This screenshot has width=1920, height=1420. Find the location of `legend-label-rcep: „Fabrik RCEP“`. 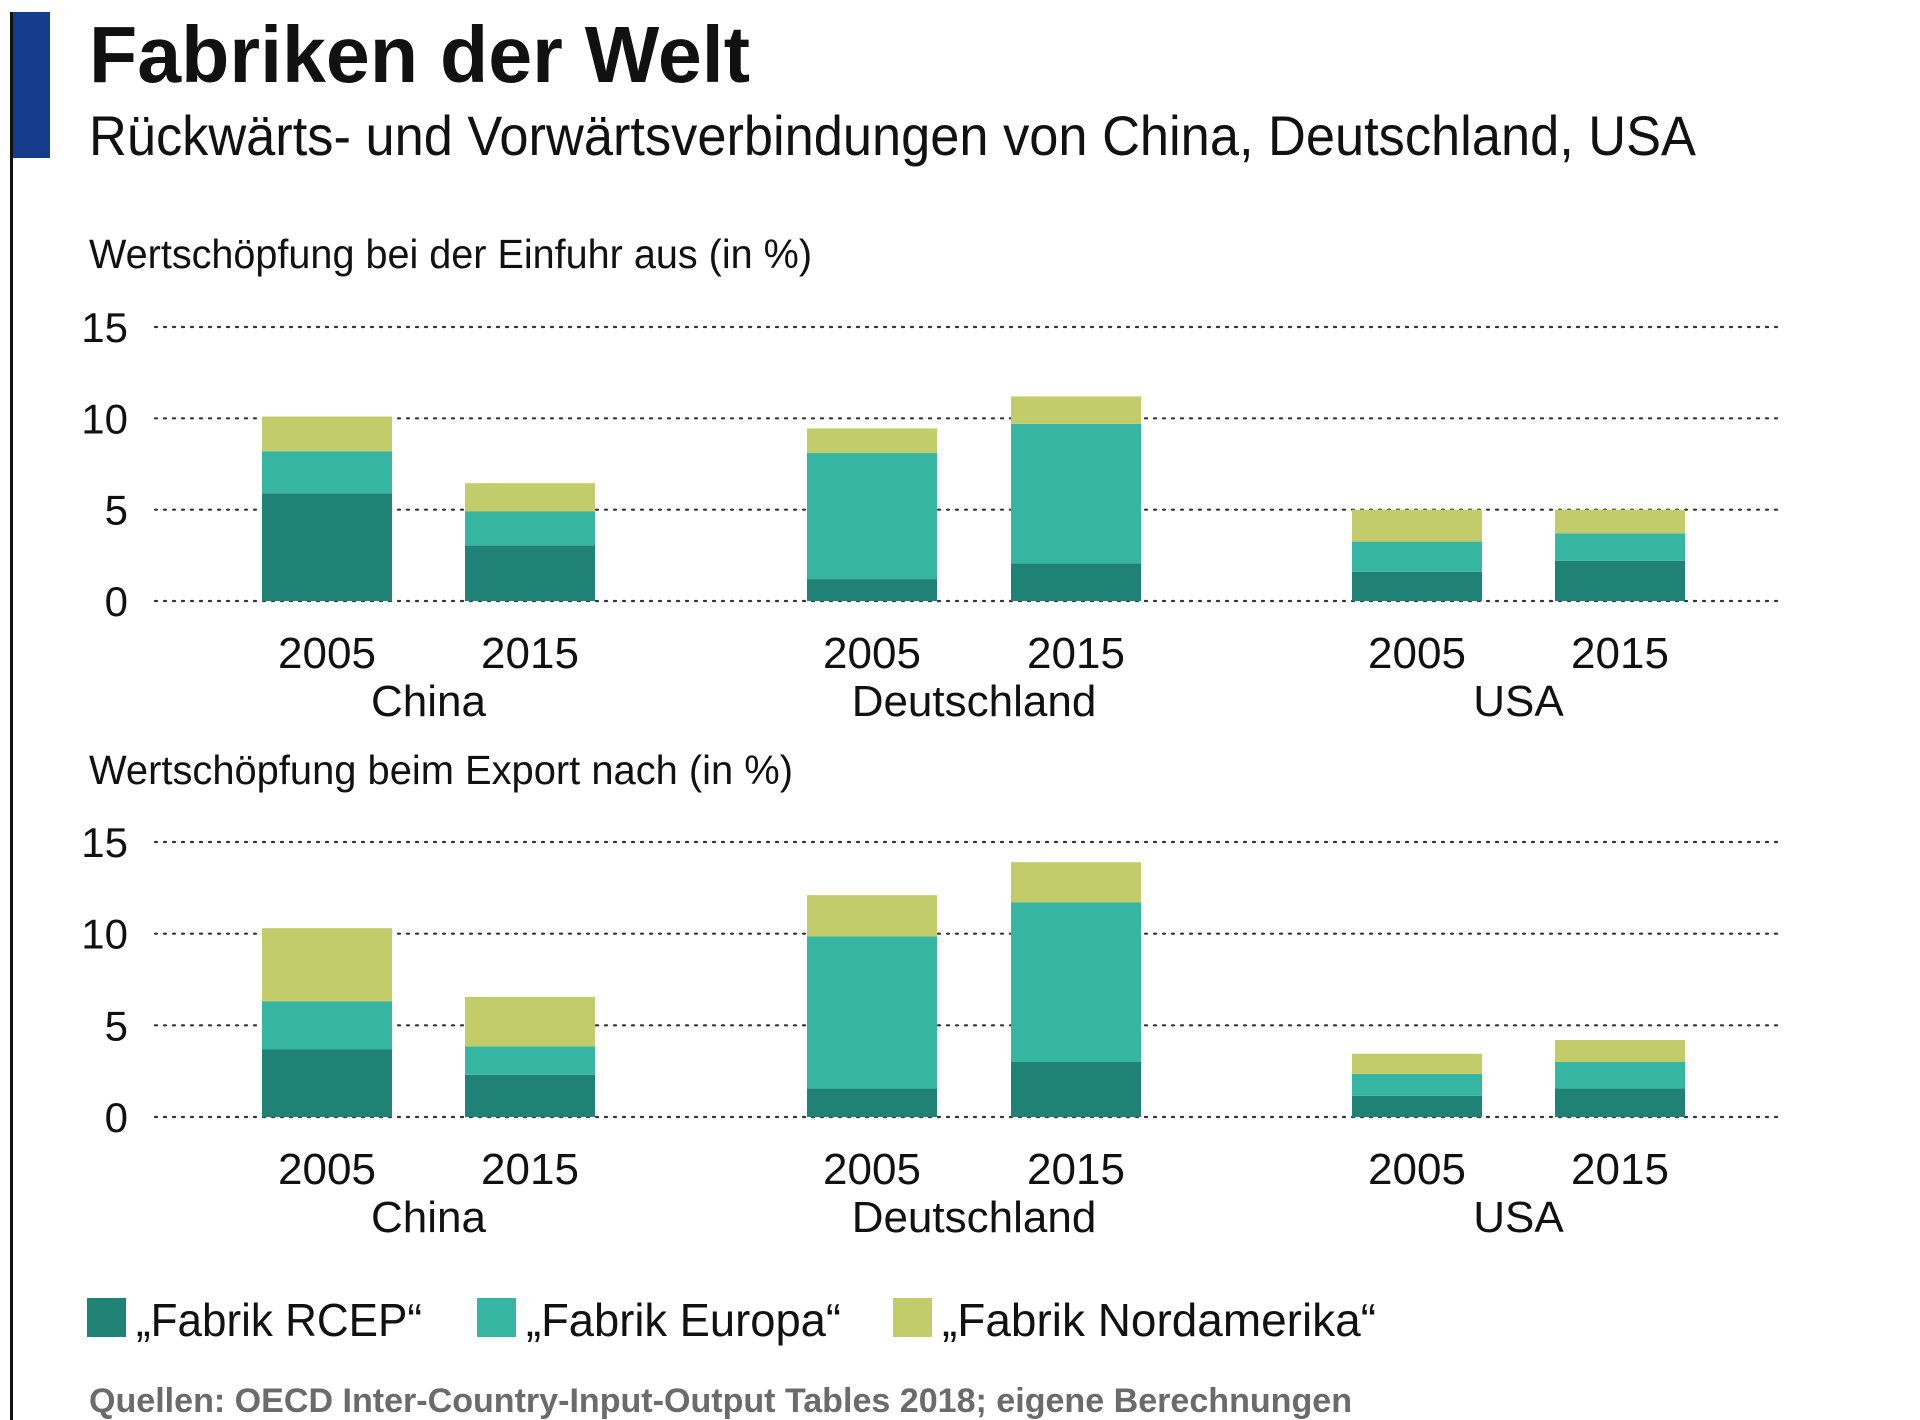

legend-label-rcep: „Fabrik RCEP“ is located at coordinates (279, 1320).